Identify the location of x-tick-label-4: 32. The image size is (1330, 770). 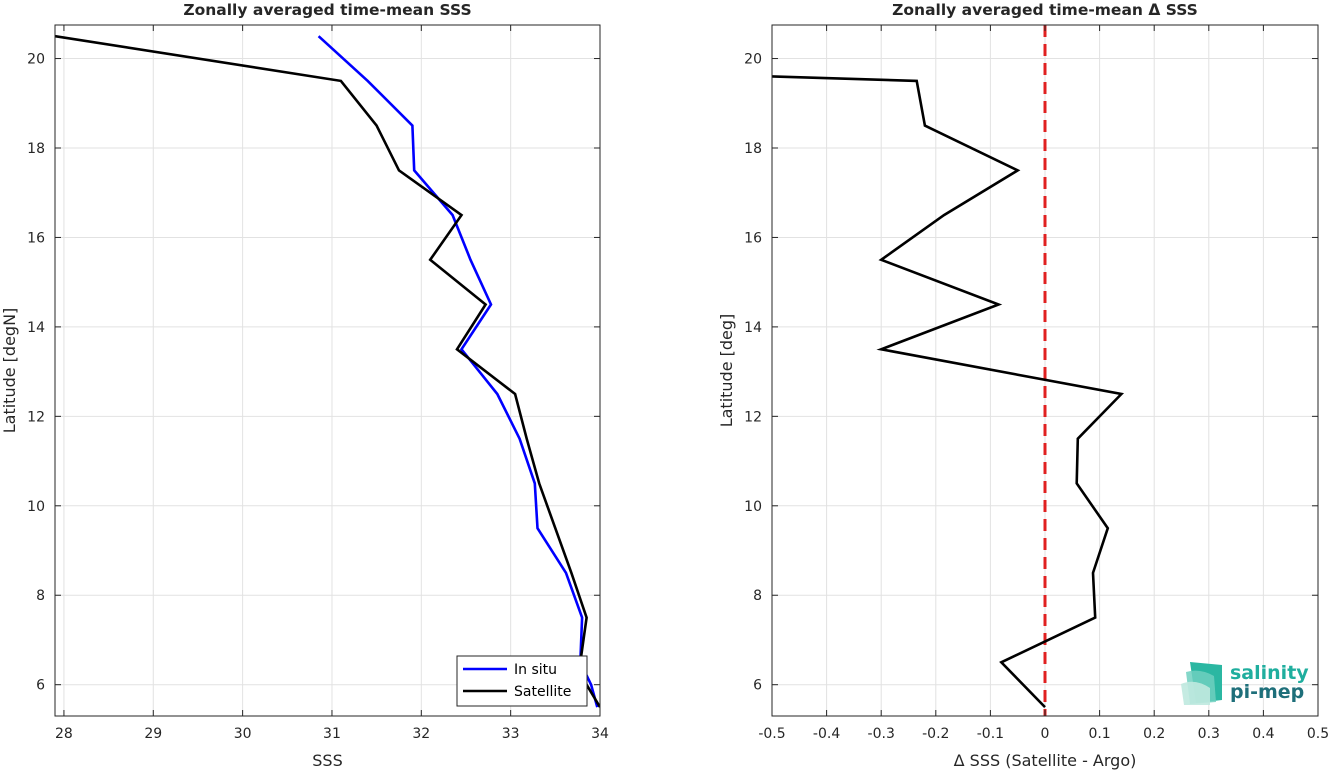
(421, 734).